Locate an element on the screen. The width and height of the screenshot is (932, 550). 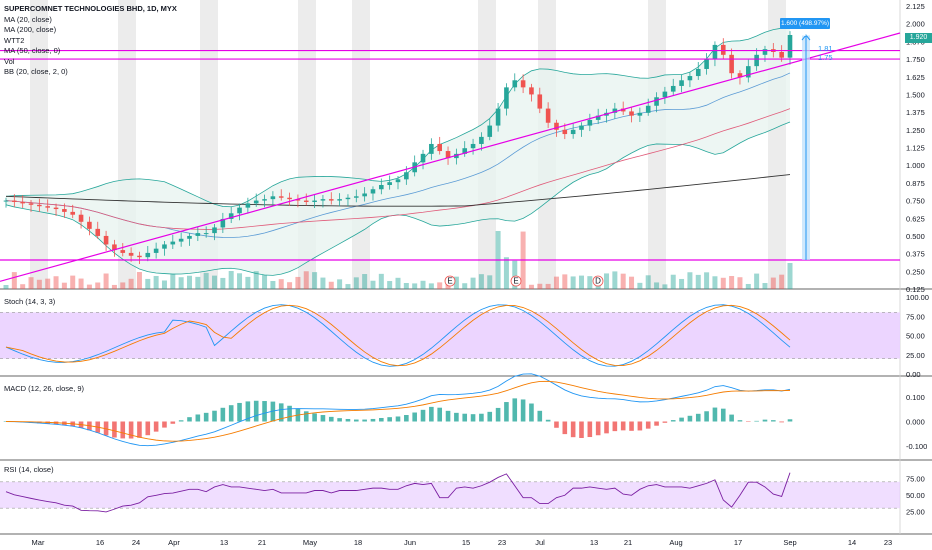
ma200-line is located at coordinates (398, 190).